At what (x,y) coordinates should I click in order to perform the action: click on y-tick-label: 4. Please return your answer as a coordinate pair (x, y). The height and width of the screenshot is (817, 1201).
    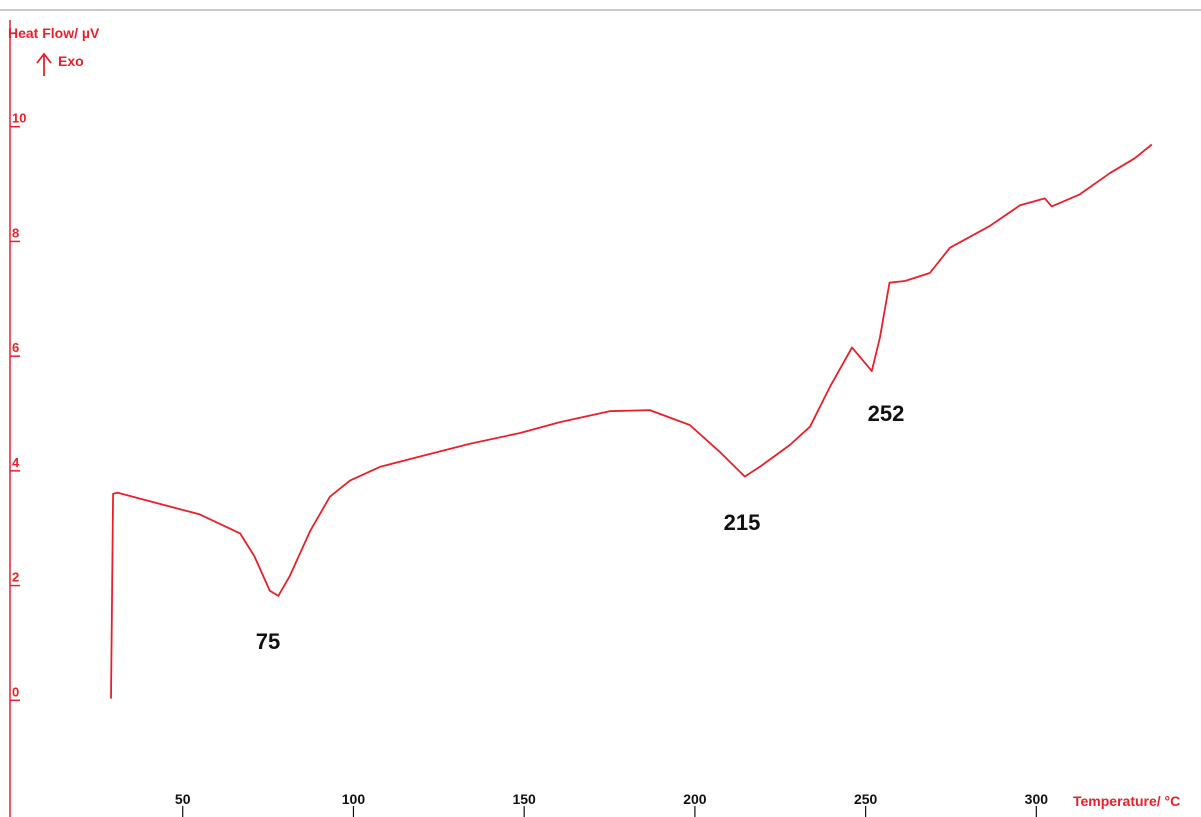
    Looking at the image, I should click on (16, 462).